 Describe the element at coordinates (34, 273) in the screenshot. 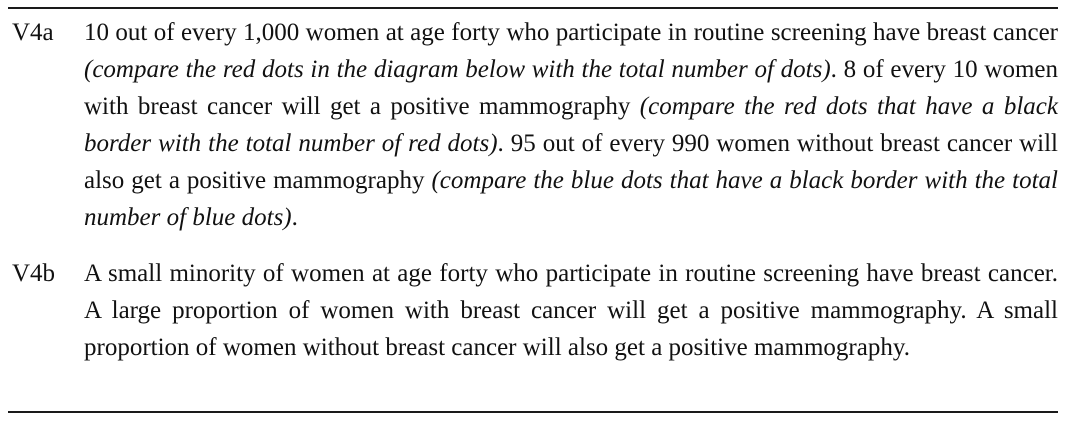

I see `row-label-v4b: V4b` at that location.